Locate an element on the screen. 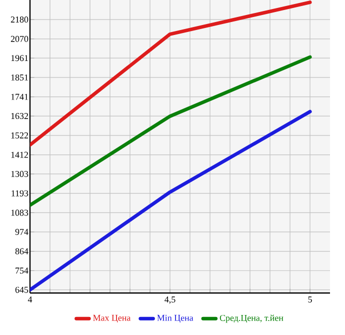 The width and height of the screenshot is (345, 335). y-tick-label: 1961 is located at coordinates (19, 58).